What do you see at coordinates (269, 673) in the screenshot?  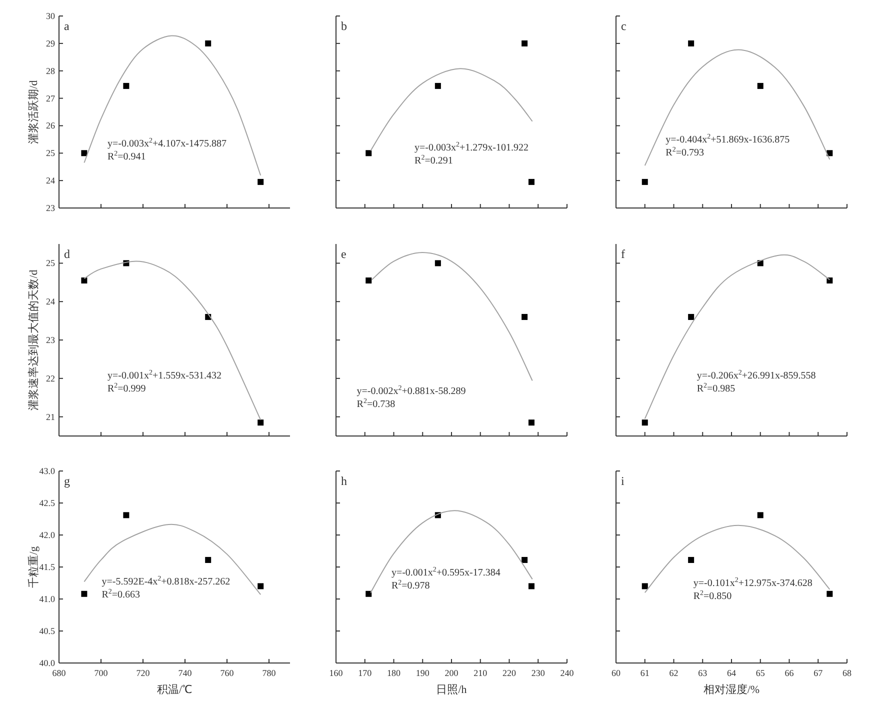 I see `x-tick-label: 780` at bounding box center [269, 673].